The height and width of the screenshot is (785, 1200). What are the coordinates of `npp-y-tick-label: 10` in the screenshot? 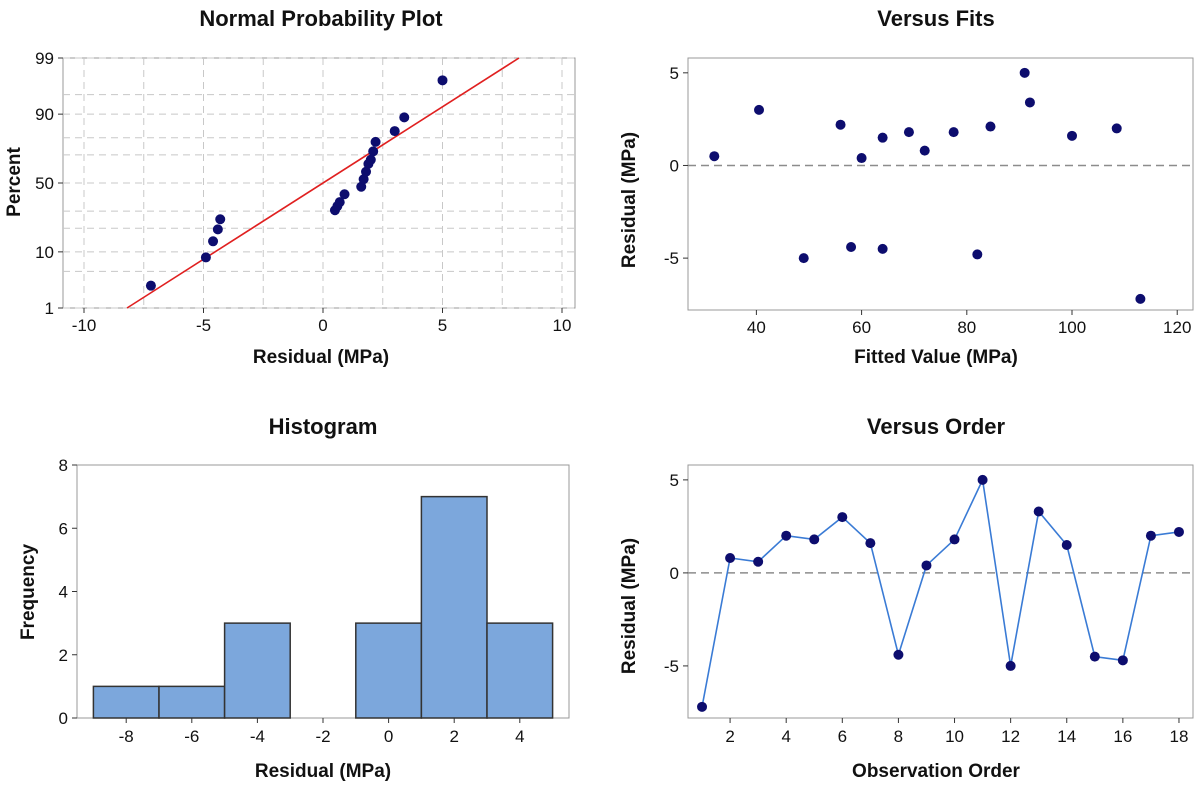 It's located at (44, 252).